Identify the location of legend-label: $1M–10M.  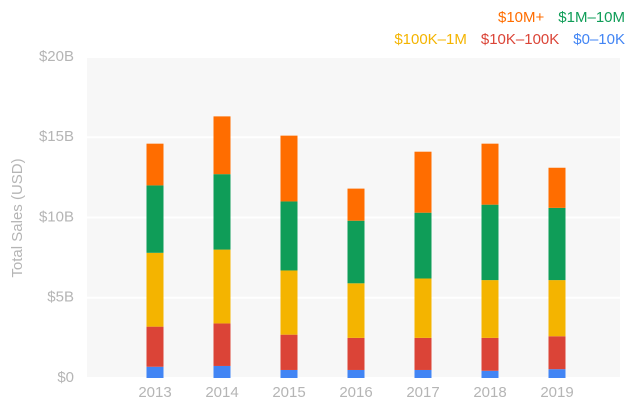
(591, 17).